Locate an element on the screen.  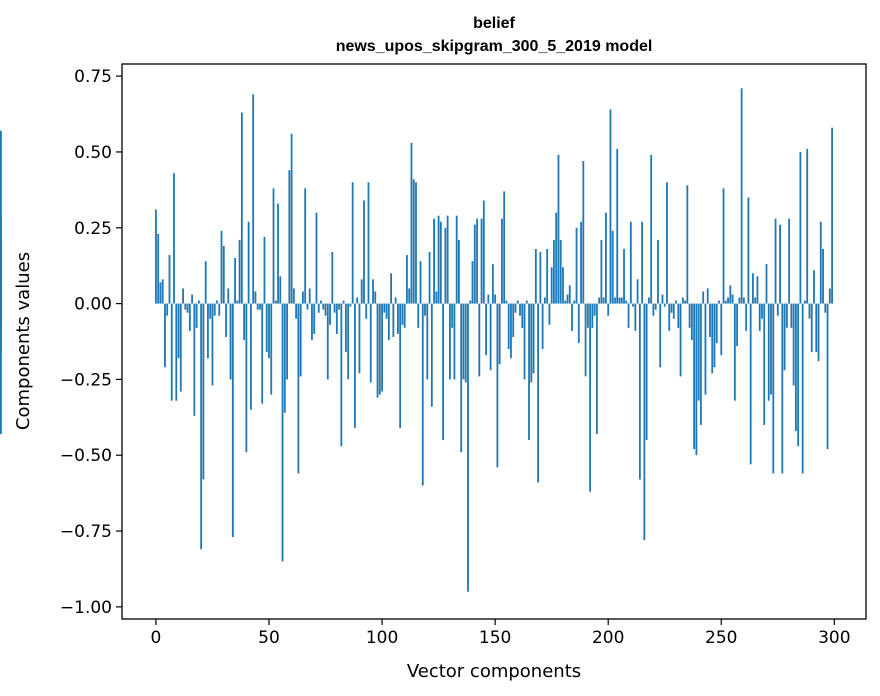
y-tick-label-6: 0.50 is located at coordinates (93, 153).